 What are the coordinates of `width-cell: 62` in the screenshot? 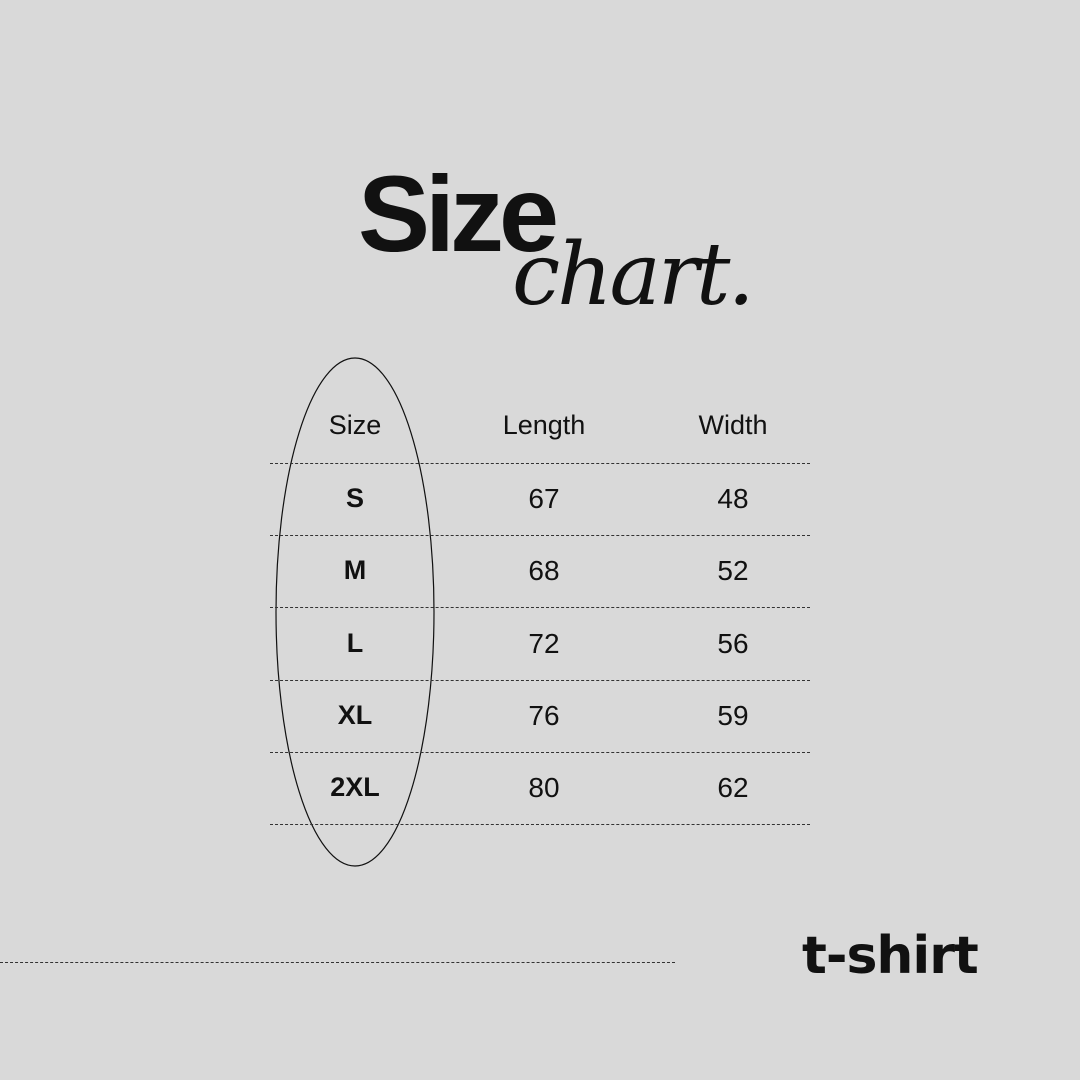 It's located at (733, 787).